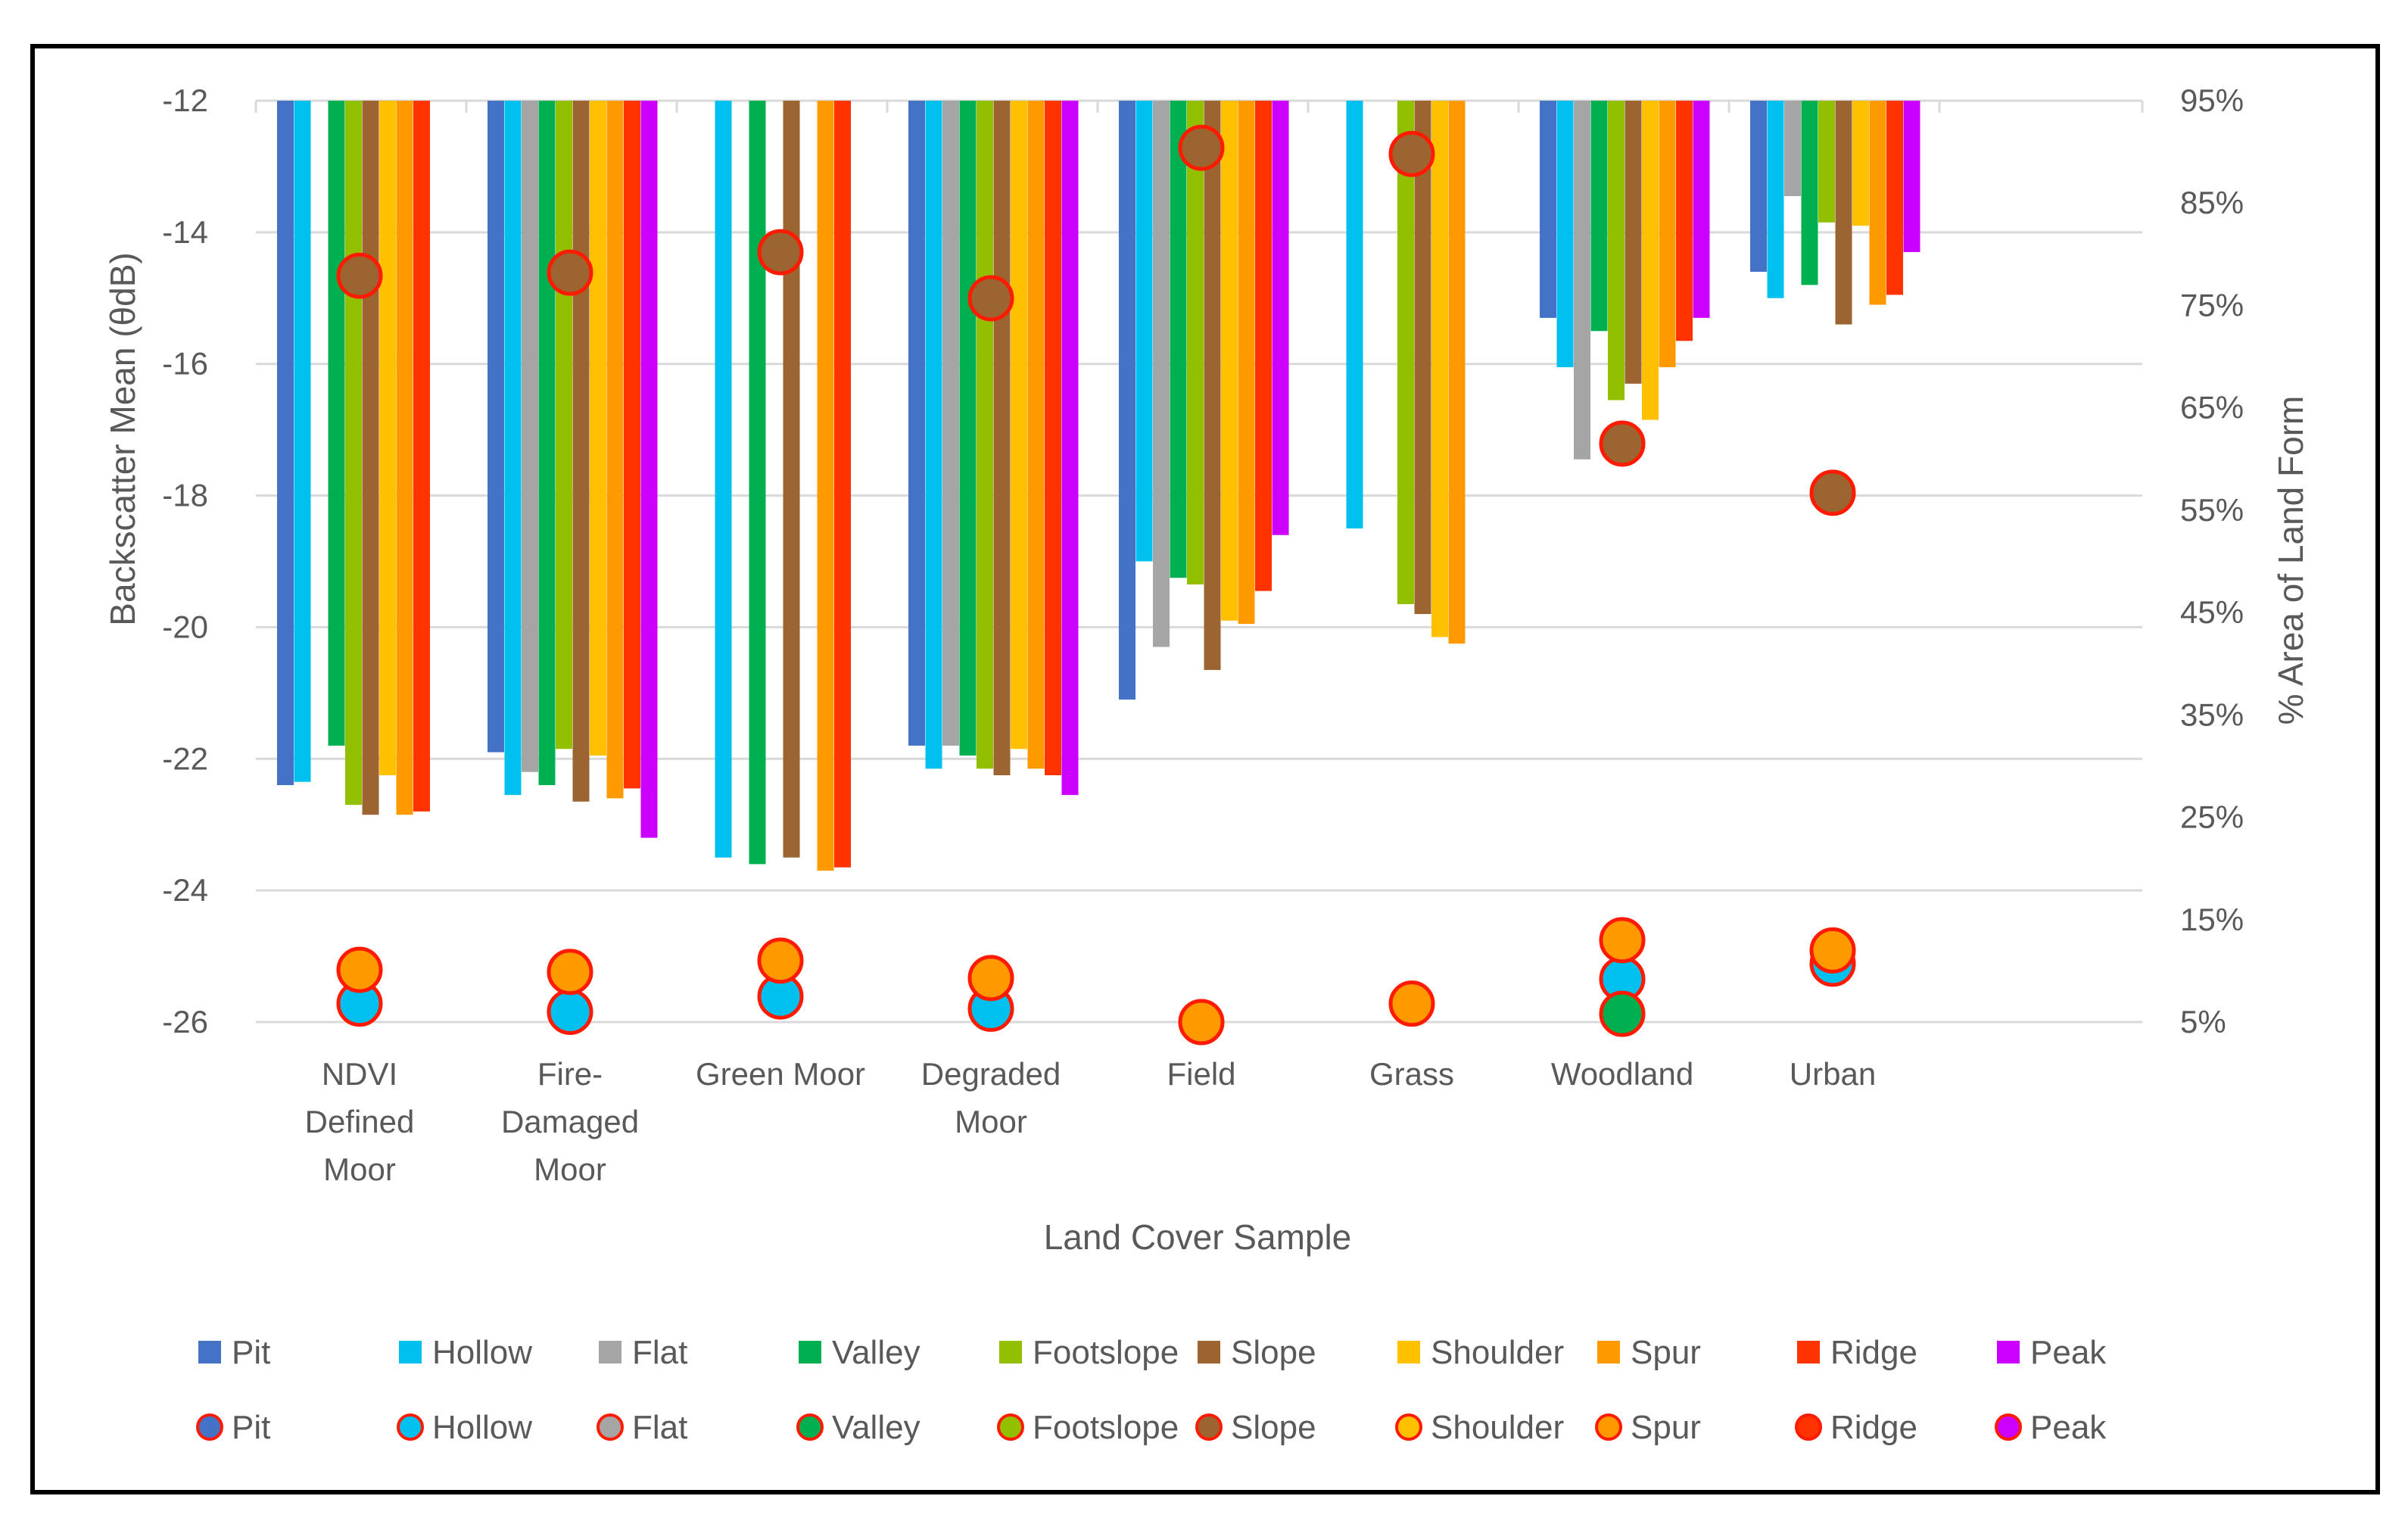  Describe the element at coordinates (2212, 203) in the screenshot. I see `y2-tick-label: 85%` at that location.